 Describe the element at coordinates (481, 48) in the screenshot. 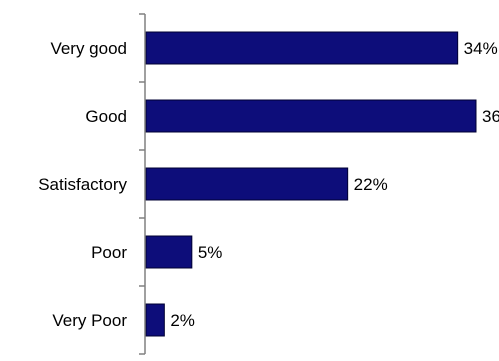

I see `data-label: 34%` at that location.